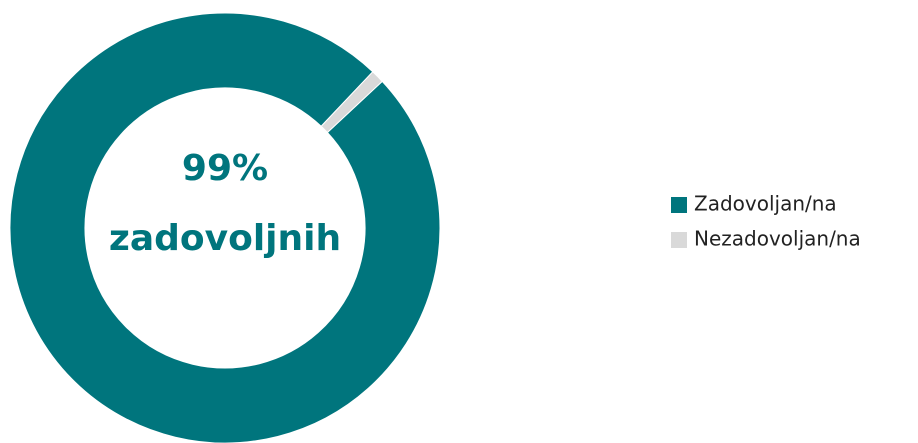 This screenshot has width=918, height=443. What do you see at coordinates (777, 239) in the screenshot?
I see `legend-label: Nezadovoljan/na` at bounding box center [777, 239].